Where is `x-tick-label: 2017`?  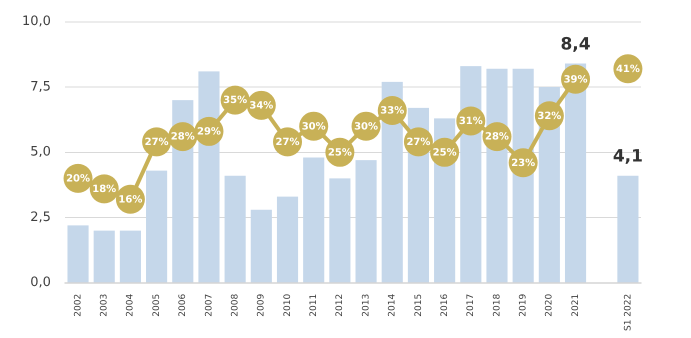 x-tick-label: 2017 is located at coordinates (471, 305).